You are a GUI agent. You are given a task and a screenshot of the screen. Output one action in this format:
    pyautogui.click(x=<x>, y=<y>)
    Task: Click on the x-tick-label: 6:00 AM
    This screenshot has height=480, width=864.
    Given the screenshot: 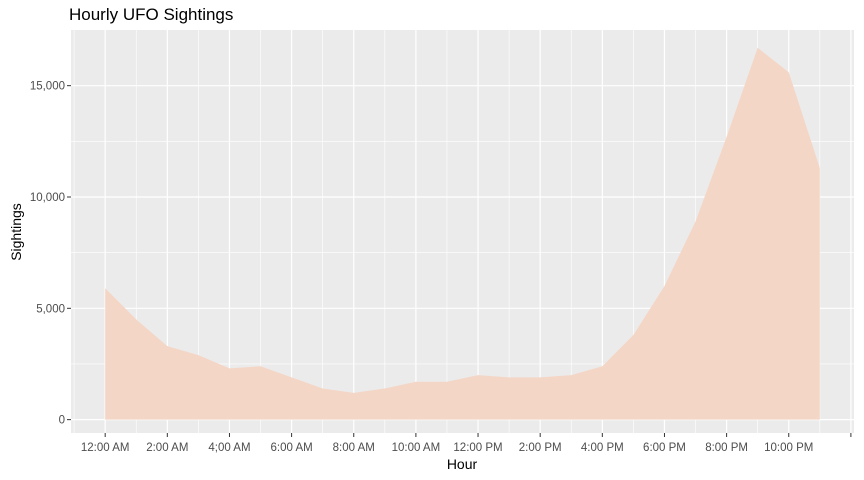 What is the action you would take?
    pyautogui.click(x=292, y=448)
    